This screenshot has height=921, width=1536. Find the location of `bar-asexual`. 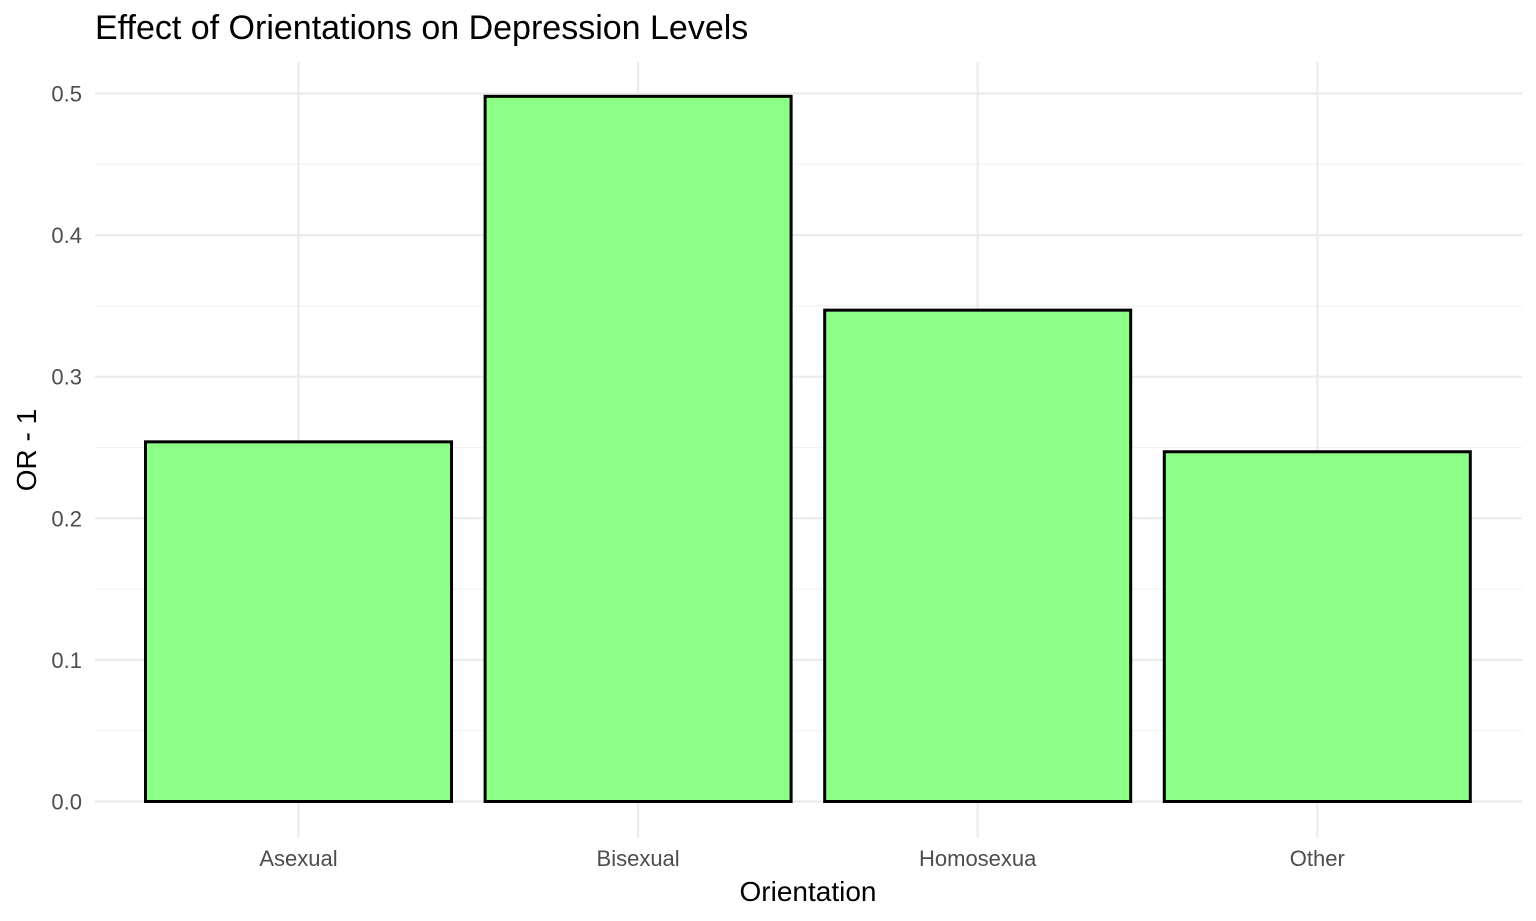

bar-asexual is located at coordinates (298, 621).